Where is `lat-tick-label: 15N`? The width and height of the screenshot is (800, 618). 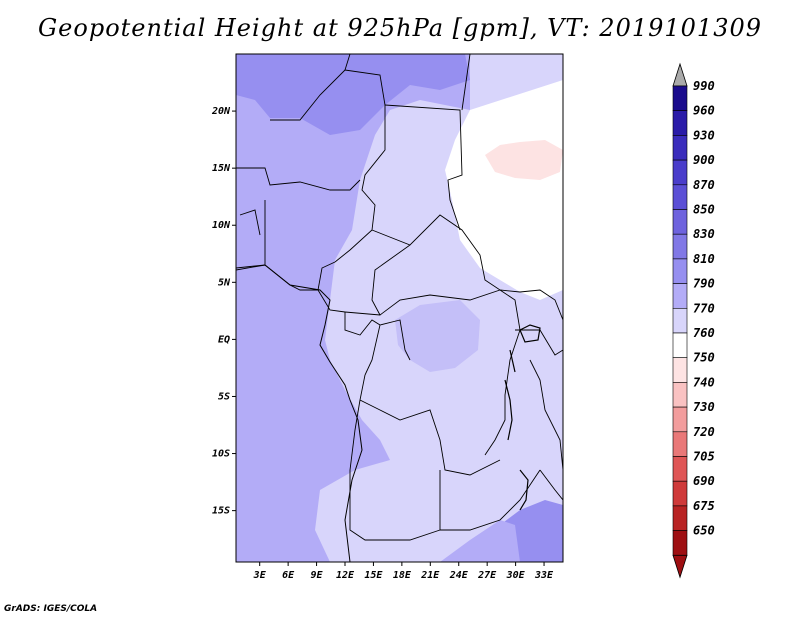
lat-tick-label: 15N is located at coordinates (221, 168).